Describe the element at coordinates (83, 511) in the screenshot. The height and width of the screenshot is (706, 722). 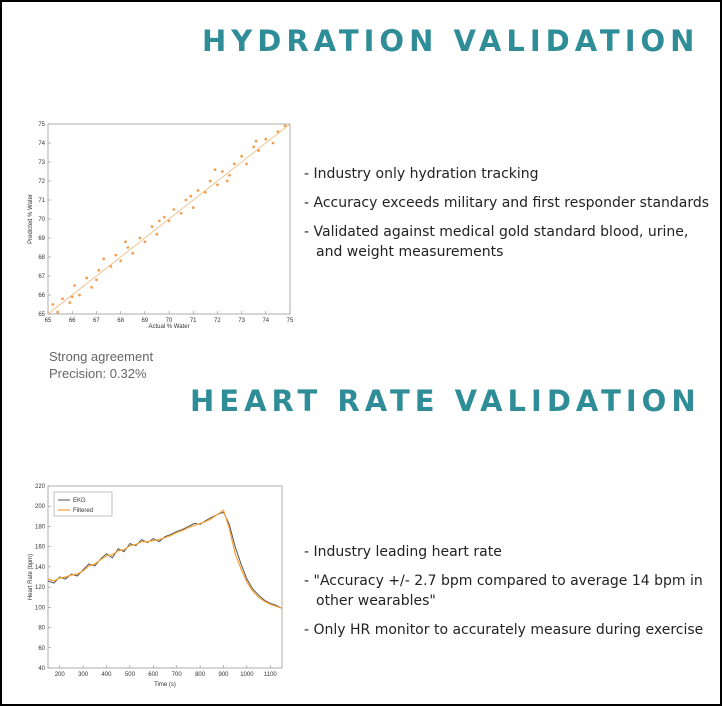
I see `legend-filtered-label: Filtered` at that location.